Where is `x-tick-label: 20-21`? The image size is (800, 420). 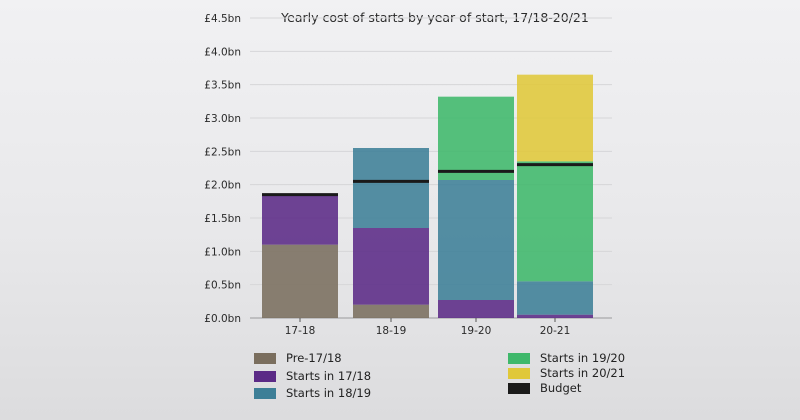 x-tick-label: 20-21 is located at coordinates (555, 331).